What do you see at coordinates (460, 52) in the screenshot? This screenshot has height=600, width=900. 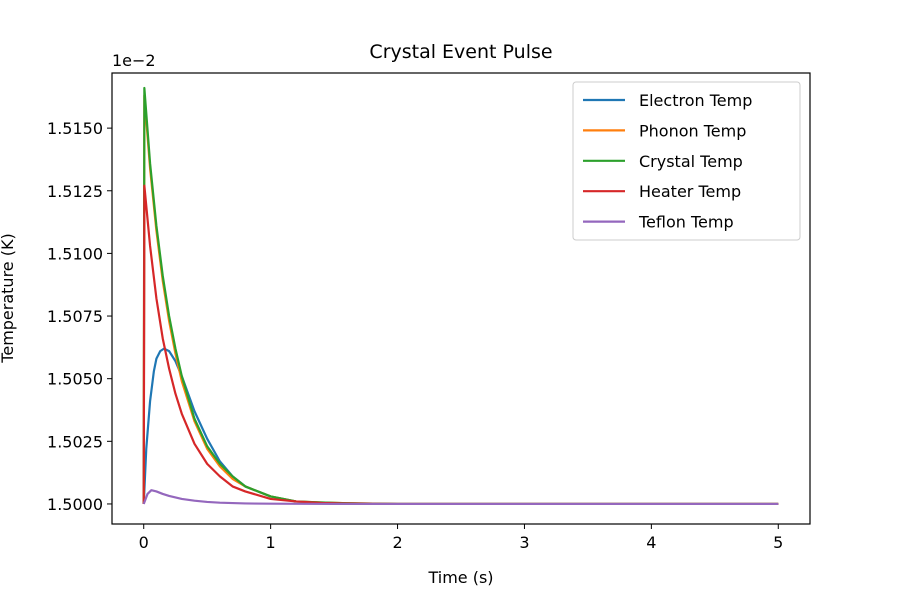 I see `chart-title: Crystal Event Pulse` at bounding box center [460, 52].